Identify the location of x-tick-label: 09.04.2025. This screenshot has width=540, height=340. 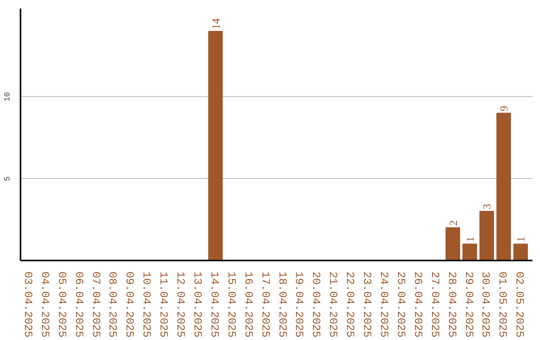
(128, 305).